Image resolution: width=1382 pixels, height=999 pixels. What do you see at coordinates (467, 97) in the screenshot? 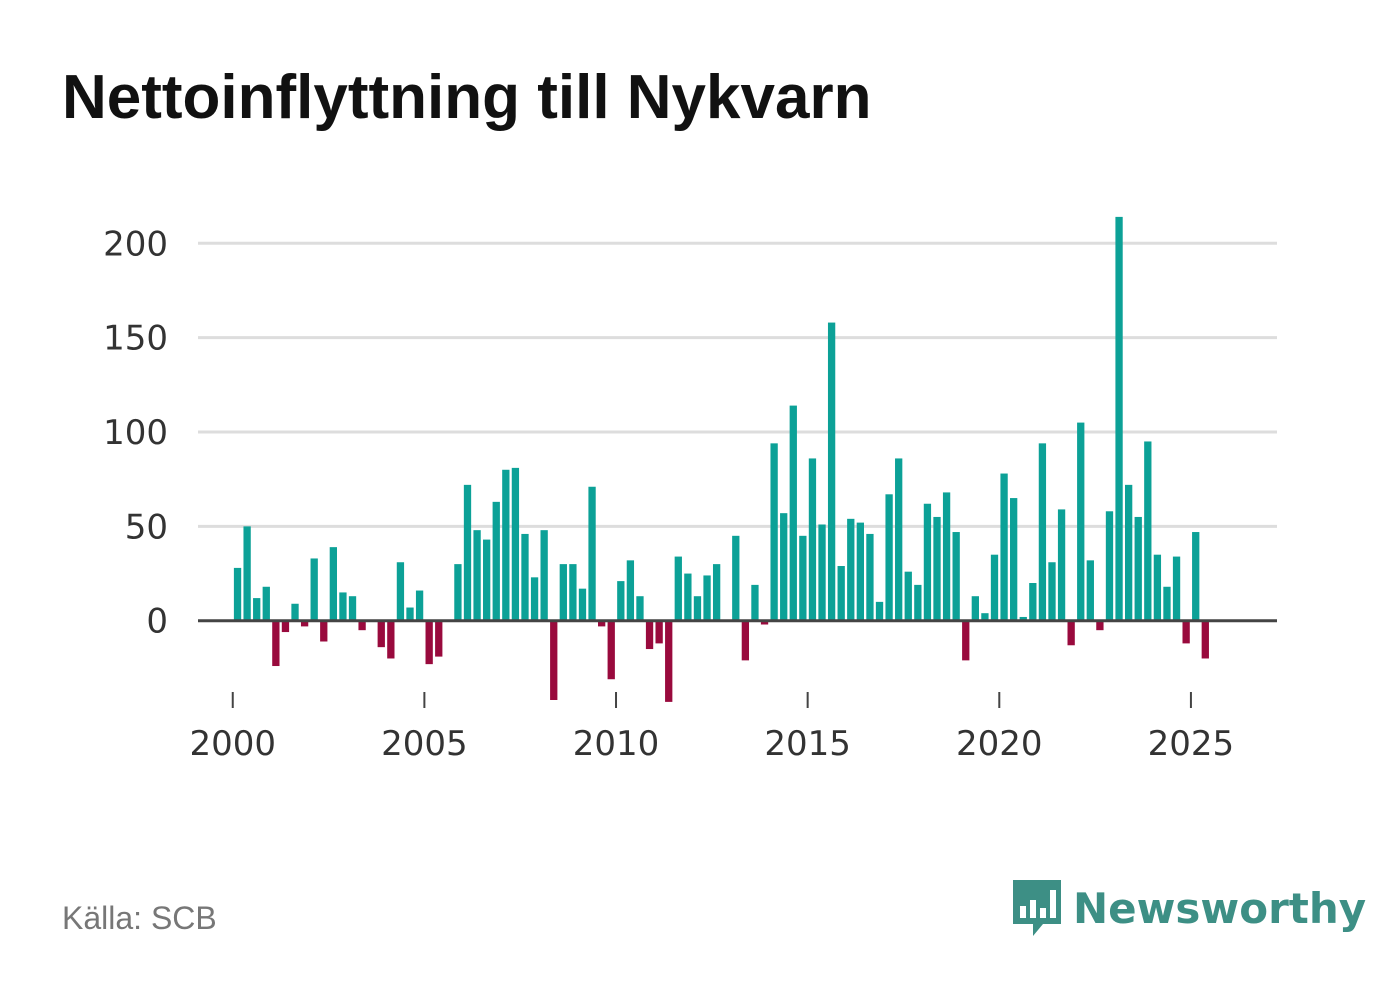
I see `chart-title: Nettoinflyttning till Nykvarn` at bounding box center [467, 97].